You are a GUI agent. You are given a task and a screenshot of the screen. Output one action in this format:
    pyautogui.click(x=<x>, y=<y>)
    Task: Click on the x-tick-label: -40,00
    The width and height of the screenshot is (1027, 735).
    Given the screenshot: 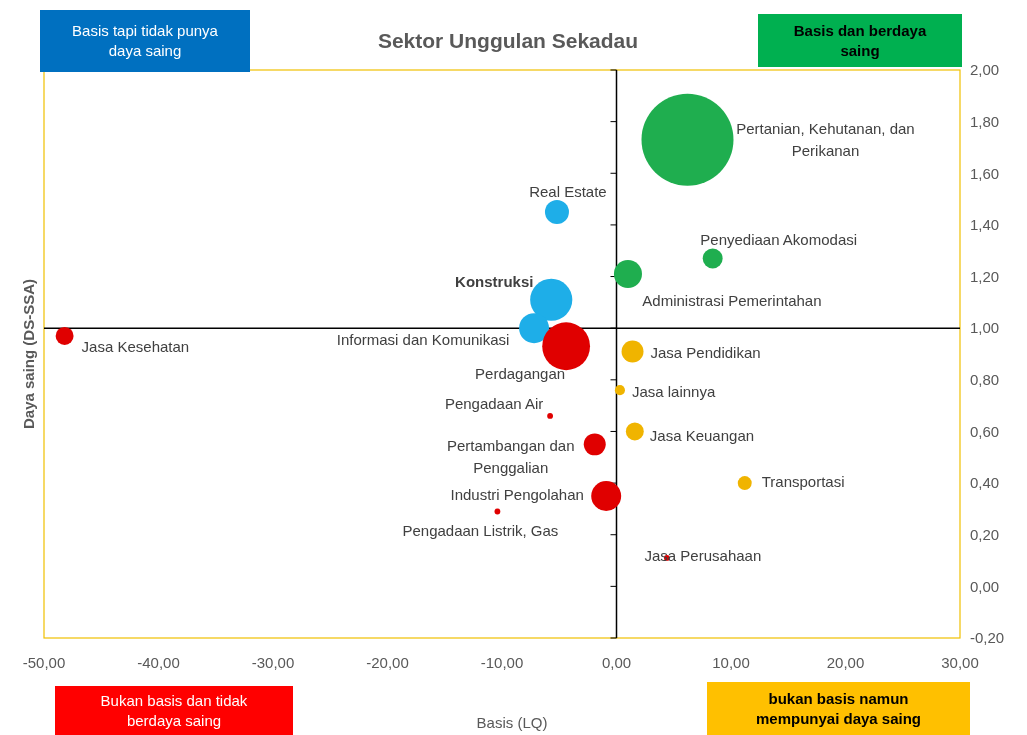 What is the action you would take?
    pyautogui.click(x=158, y=662)
    